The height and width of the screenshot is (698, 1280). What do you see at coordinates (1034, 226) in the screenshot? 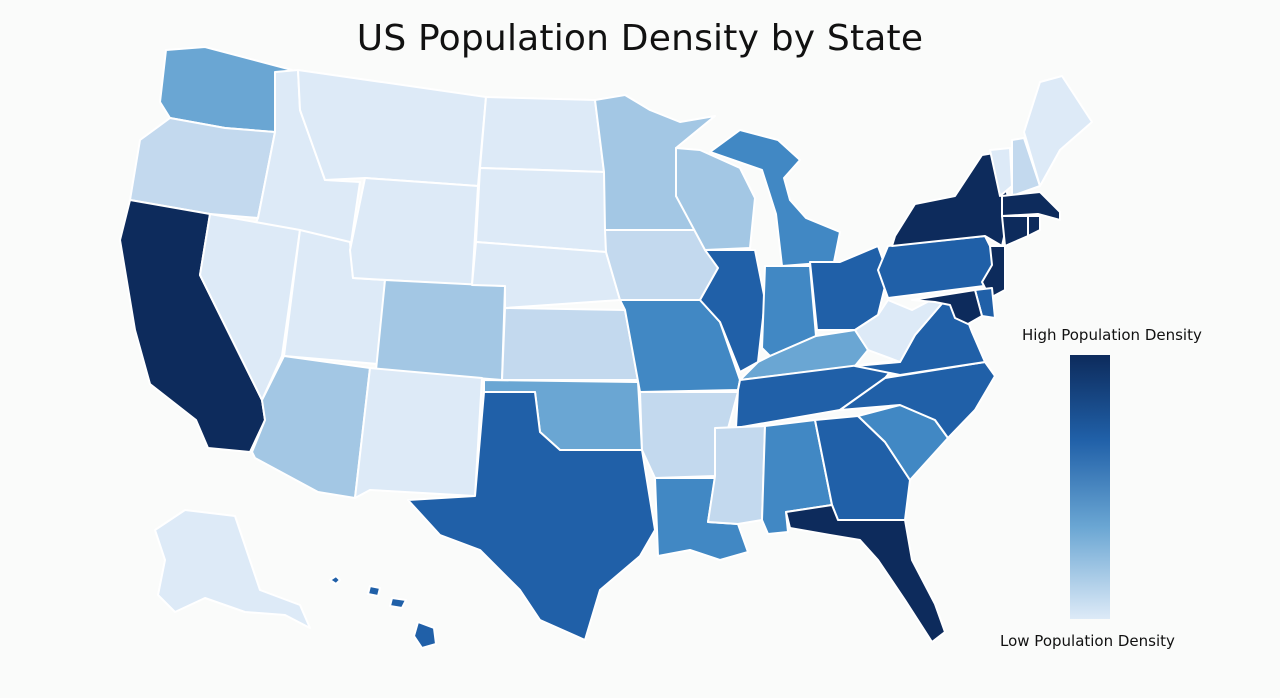
I see `state-rhode-island` at bounding box center [1034, 226].